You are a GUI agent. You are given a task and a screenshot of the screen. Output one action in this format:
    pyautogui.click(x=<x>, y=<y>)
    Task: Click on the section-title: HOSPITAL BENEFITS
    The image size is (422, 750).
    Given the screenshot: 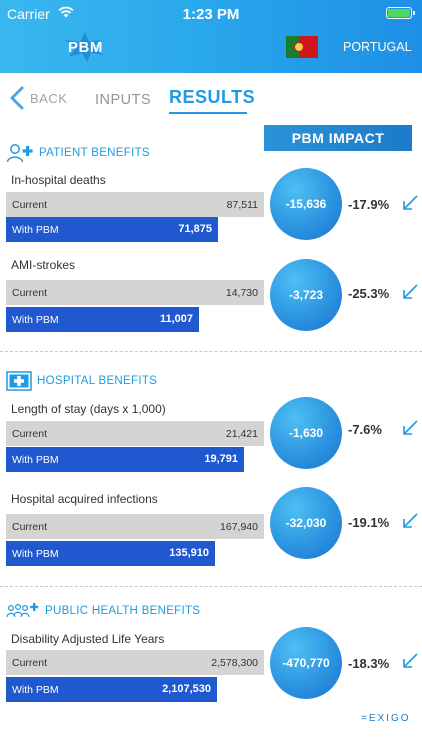 What is the action you would take?
    pyautogui.click(x=97, y=381)
    